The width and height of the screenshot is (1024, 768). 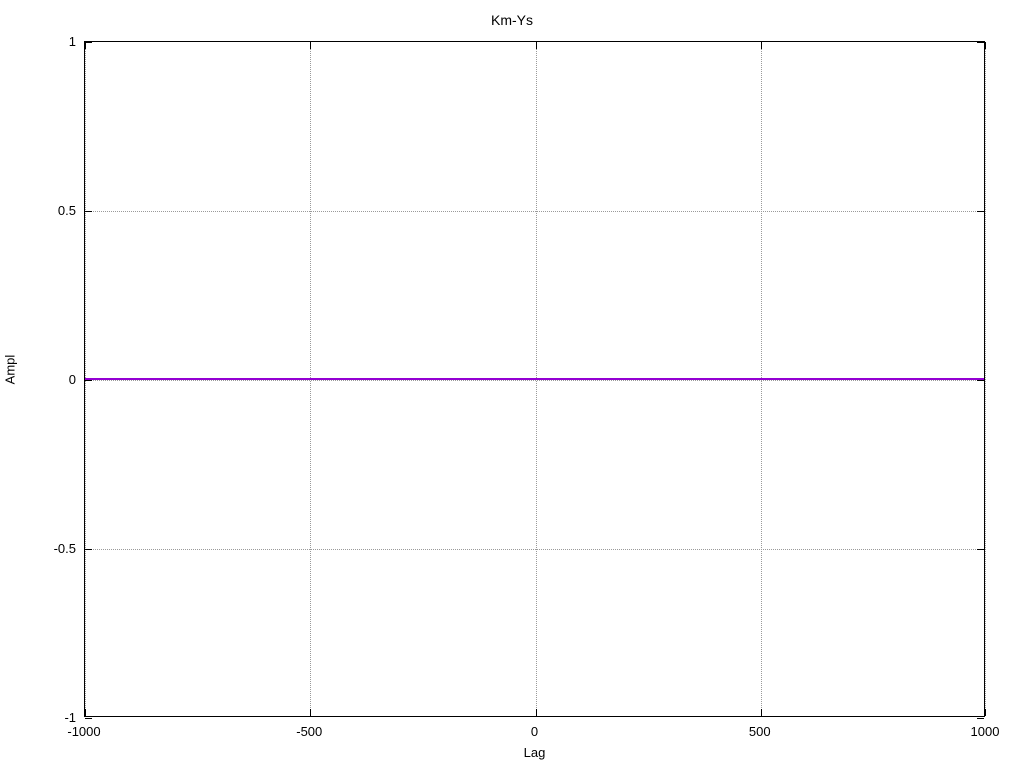 What do you see at coordinates (10, 369) in the screenshot?
I see `y-axis-title: Ampl` at bounding box center [10, 369].